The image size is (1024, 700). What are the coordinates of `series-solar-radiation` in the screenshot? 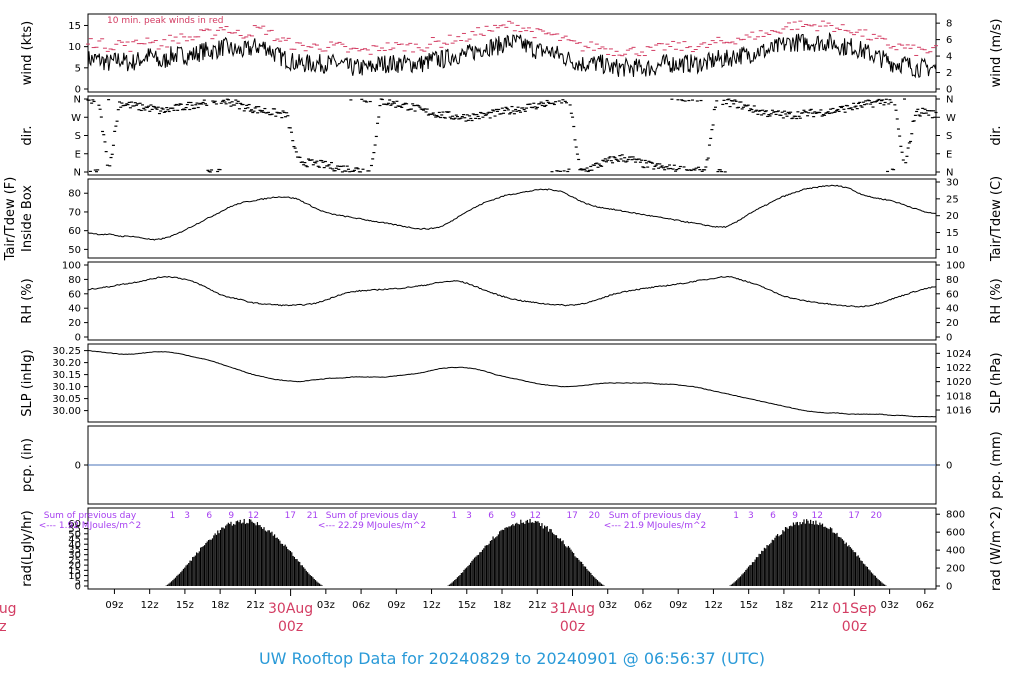 It's located at (526, 552).